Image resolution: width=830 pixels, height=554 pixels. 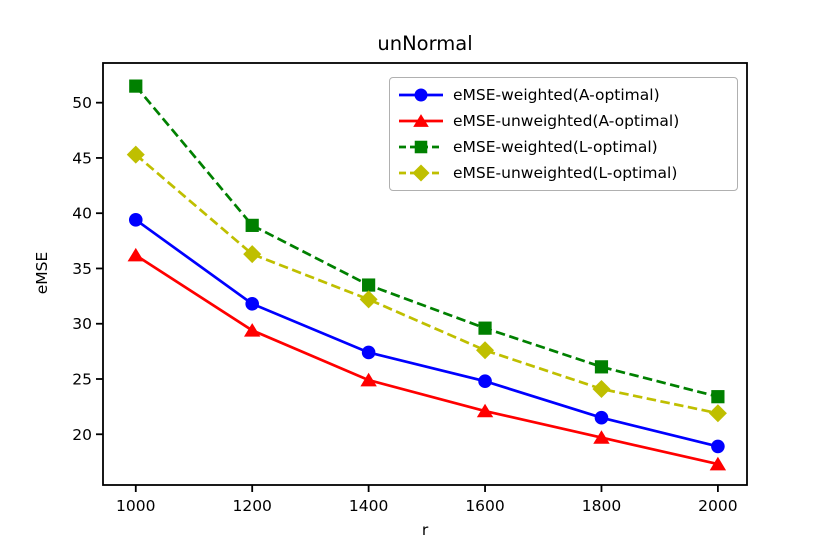 I want to click on x-axis-label: r, so click(x=425, y=530).